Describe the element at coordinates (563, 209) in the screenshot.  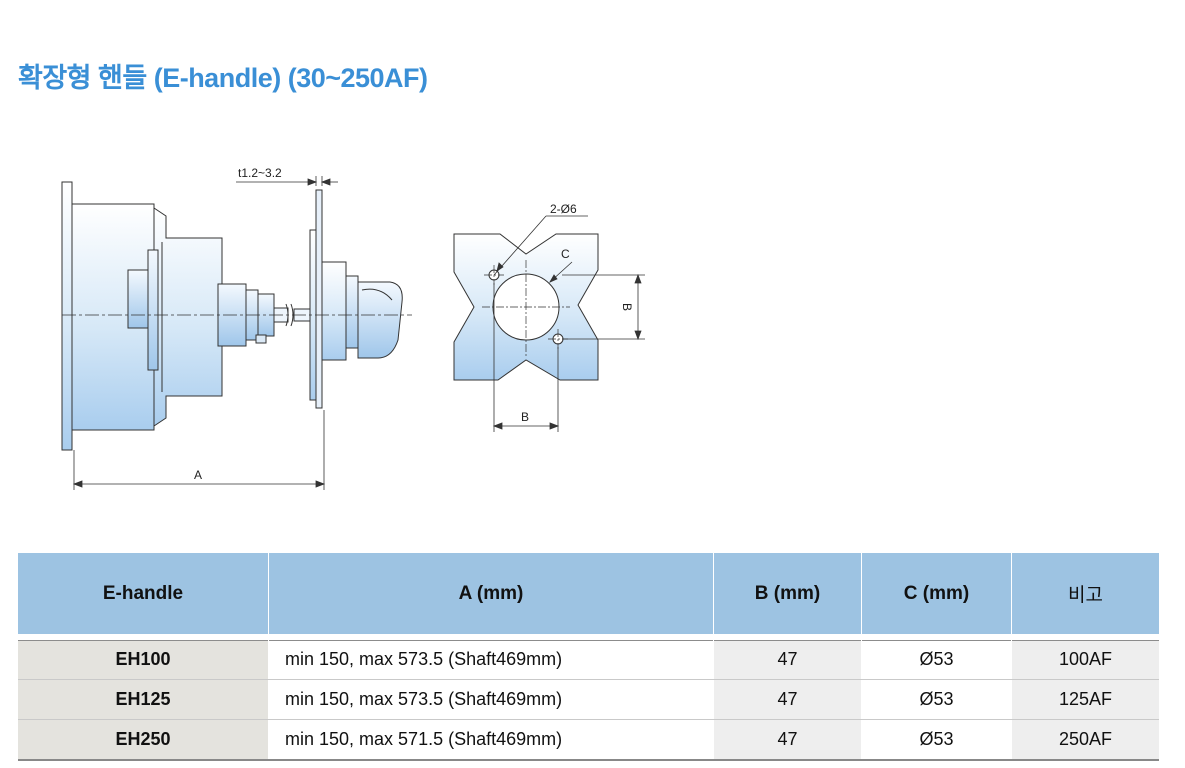
I see `hole-label: 2-Ø6` at that location.